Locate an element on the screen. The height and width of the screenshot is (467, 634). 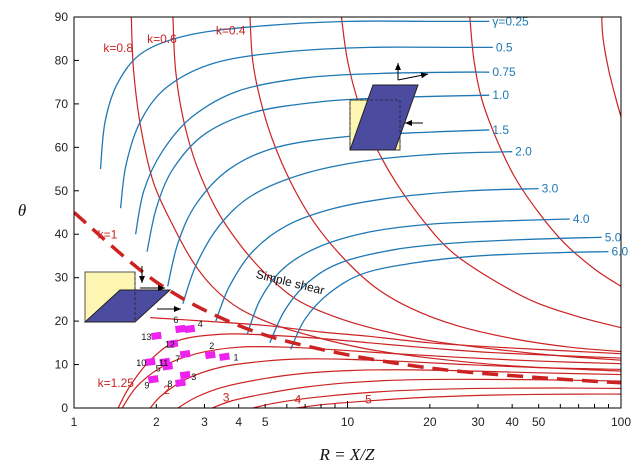
y-tick-label: 20 is located at coordinates (62, 321).